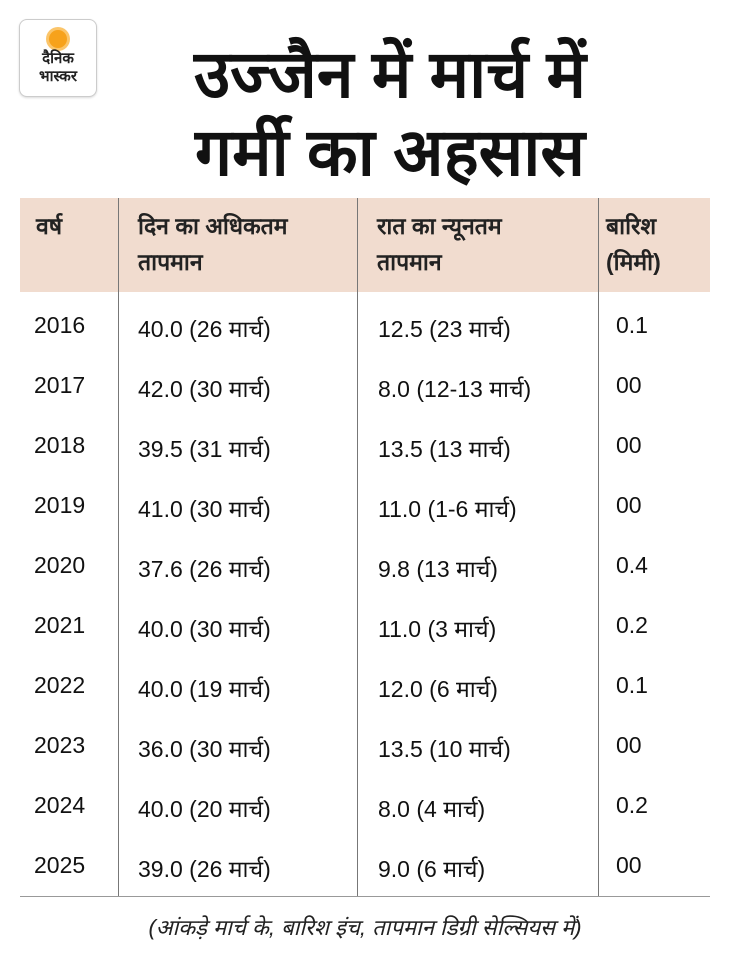  What do you see at coordinates (365, 896) in the screenshot?
I see `table-bottom-rule` at bounding box center [365, 896].